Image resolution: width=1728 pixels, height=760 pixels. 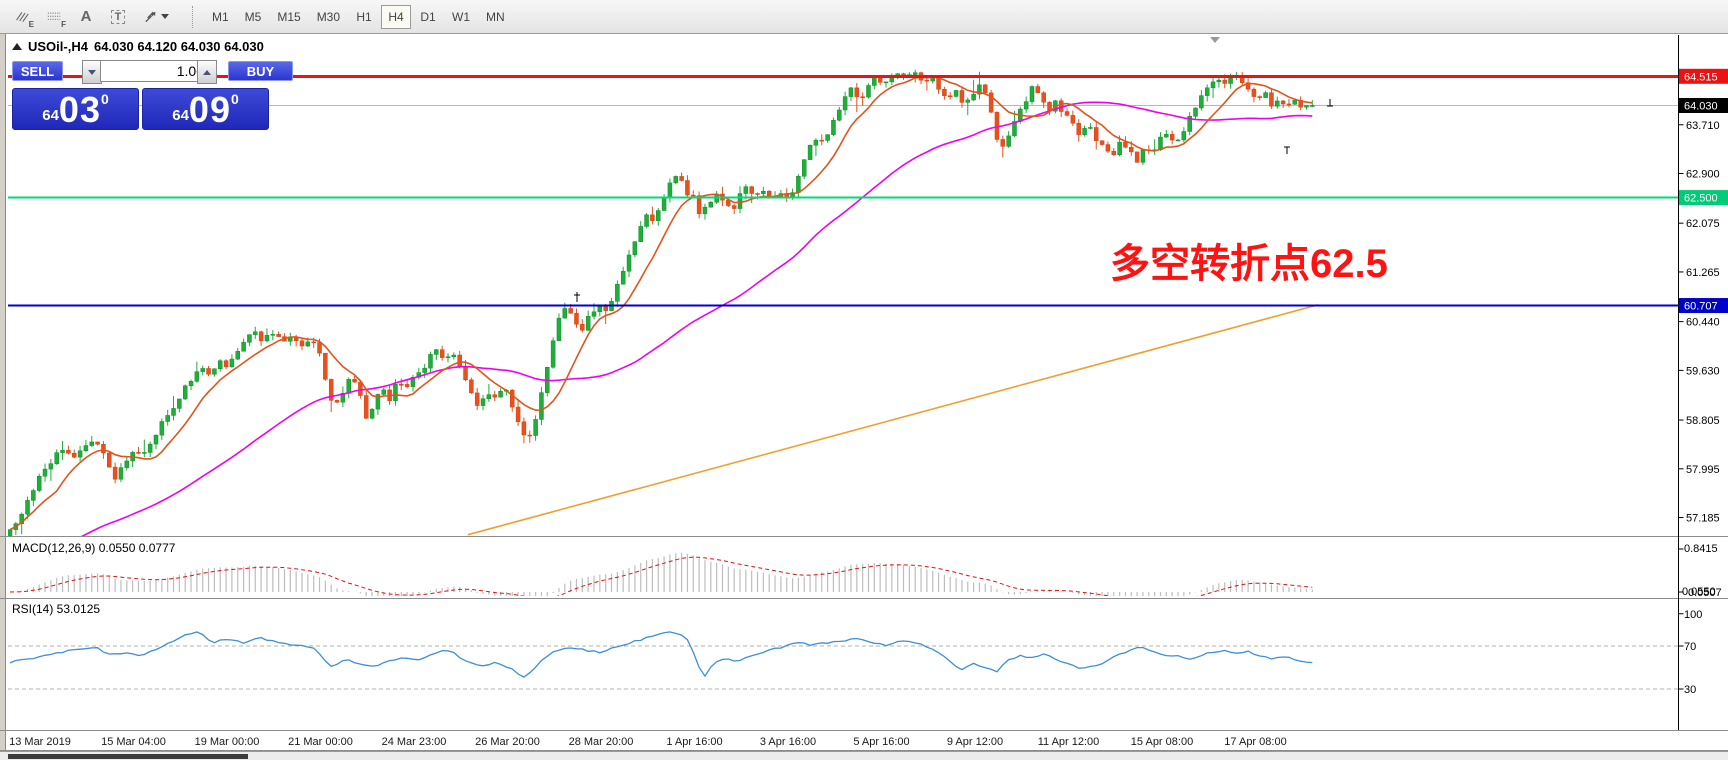 I want to click on icon-letter: A, so click(x=86, y=16).